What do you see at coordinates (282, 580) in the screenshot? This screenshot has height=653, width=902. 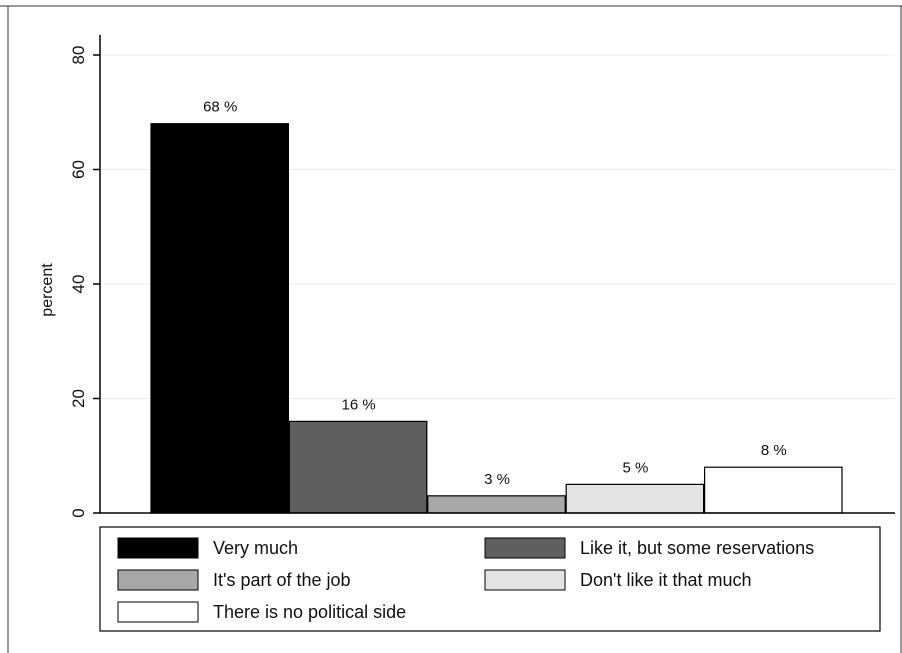 I see `legend-label-2: It's part of the job` at bounding box center [282, 580].